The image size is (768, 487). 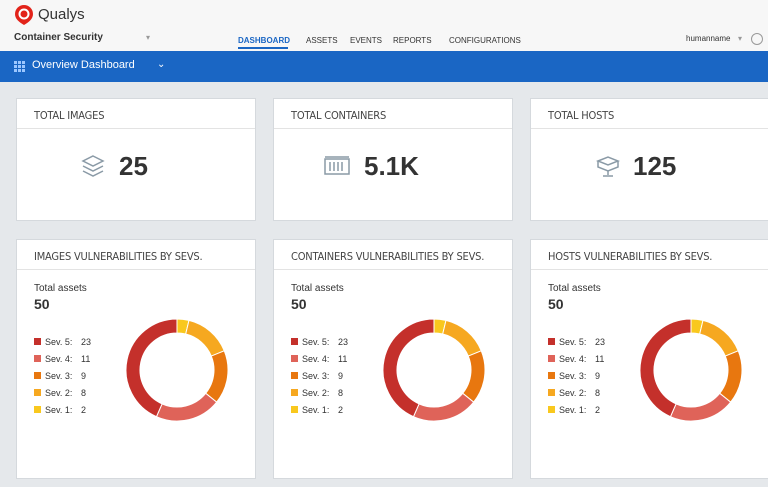 I want to click on nav-item: REPORTS, so click(x=412, y=40).